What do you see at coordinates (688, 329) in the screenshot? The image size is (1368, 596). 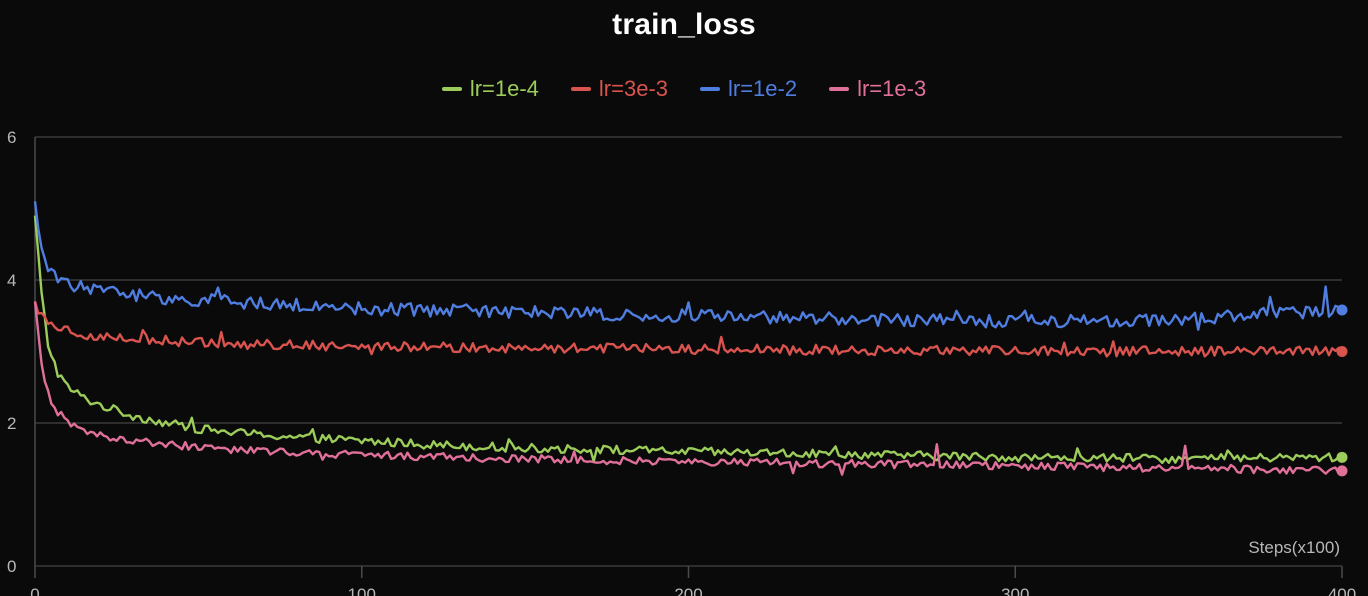 I see `series-line-lr=3e-3` at bounding box center [688, 329].